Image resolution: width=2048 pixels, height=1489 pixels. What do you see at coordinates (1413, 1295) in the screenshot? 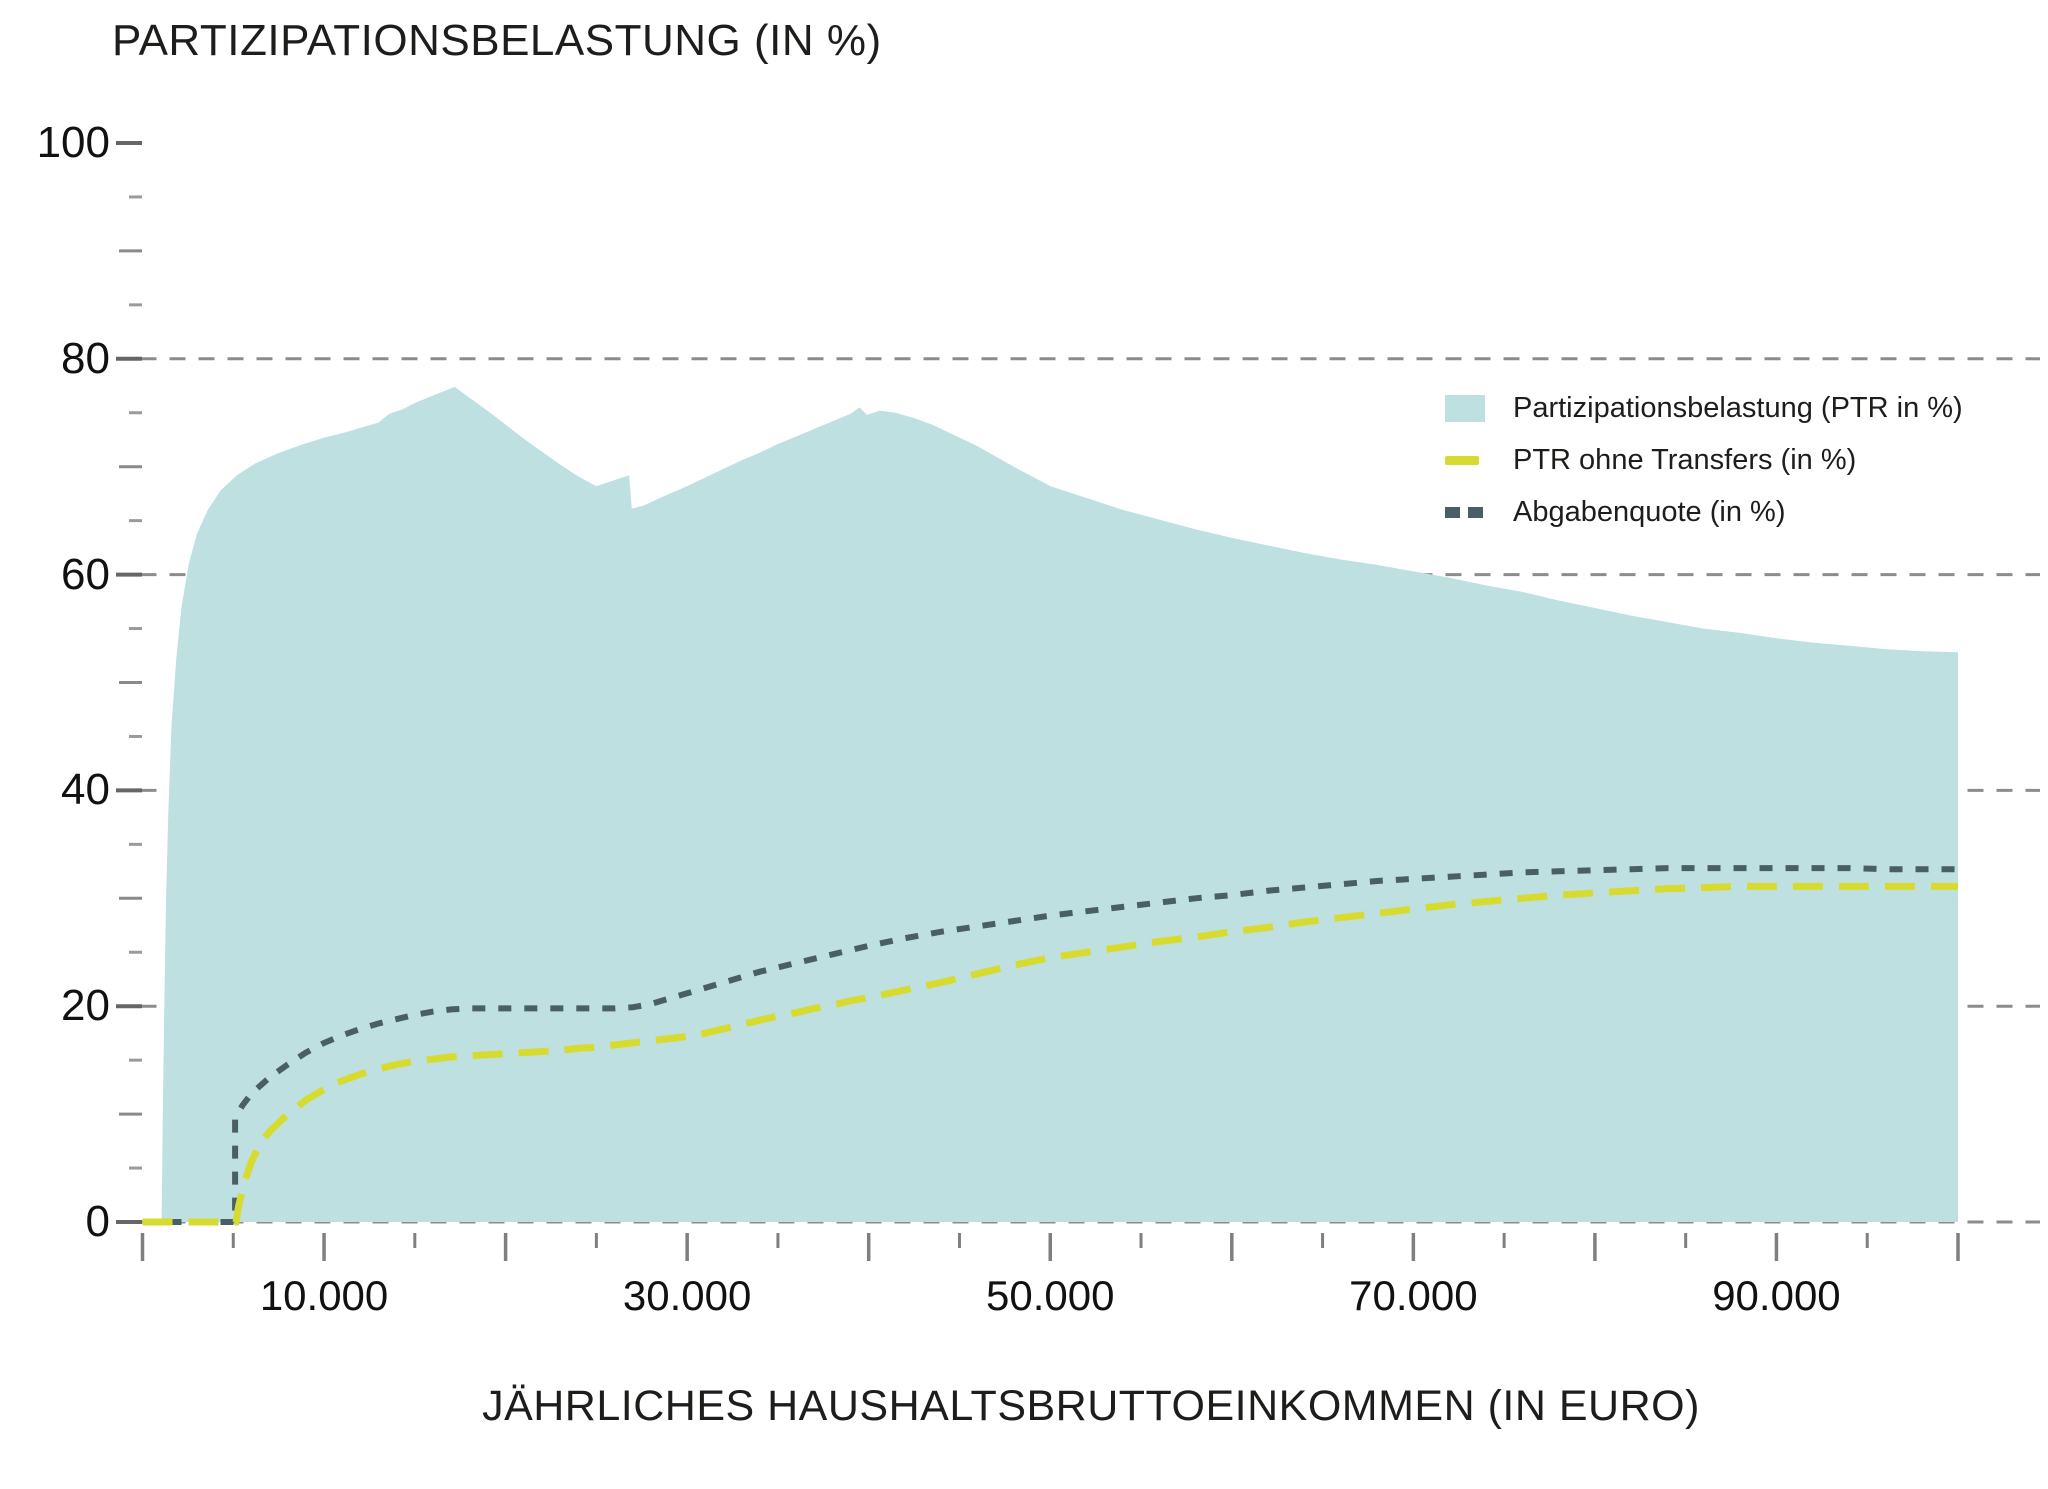
I see `x-tick-label: 70.000` at bounding box center [1413, 1295].